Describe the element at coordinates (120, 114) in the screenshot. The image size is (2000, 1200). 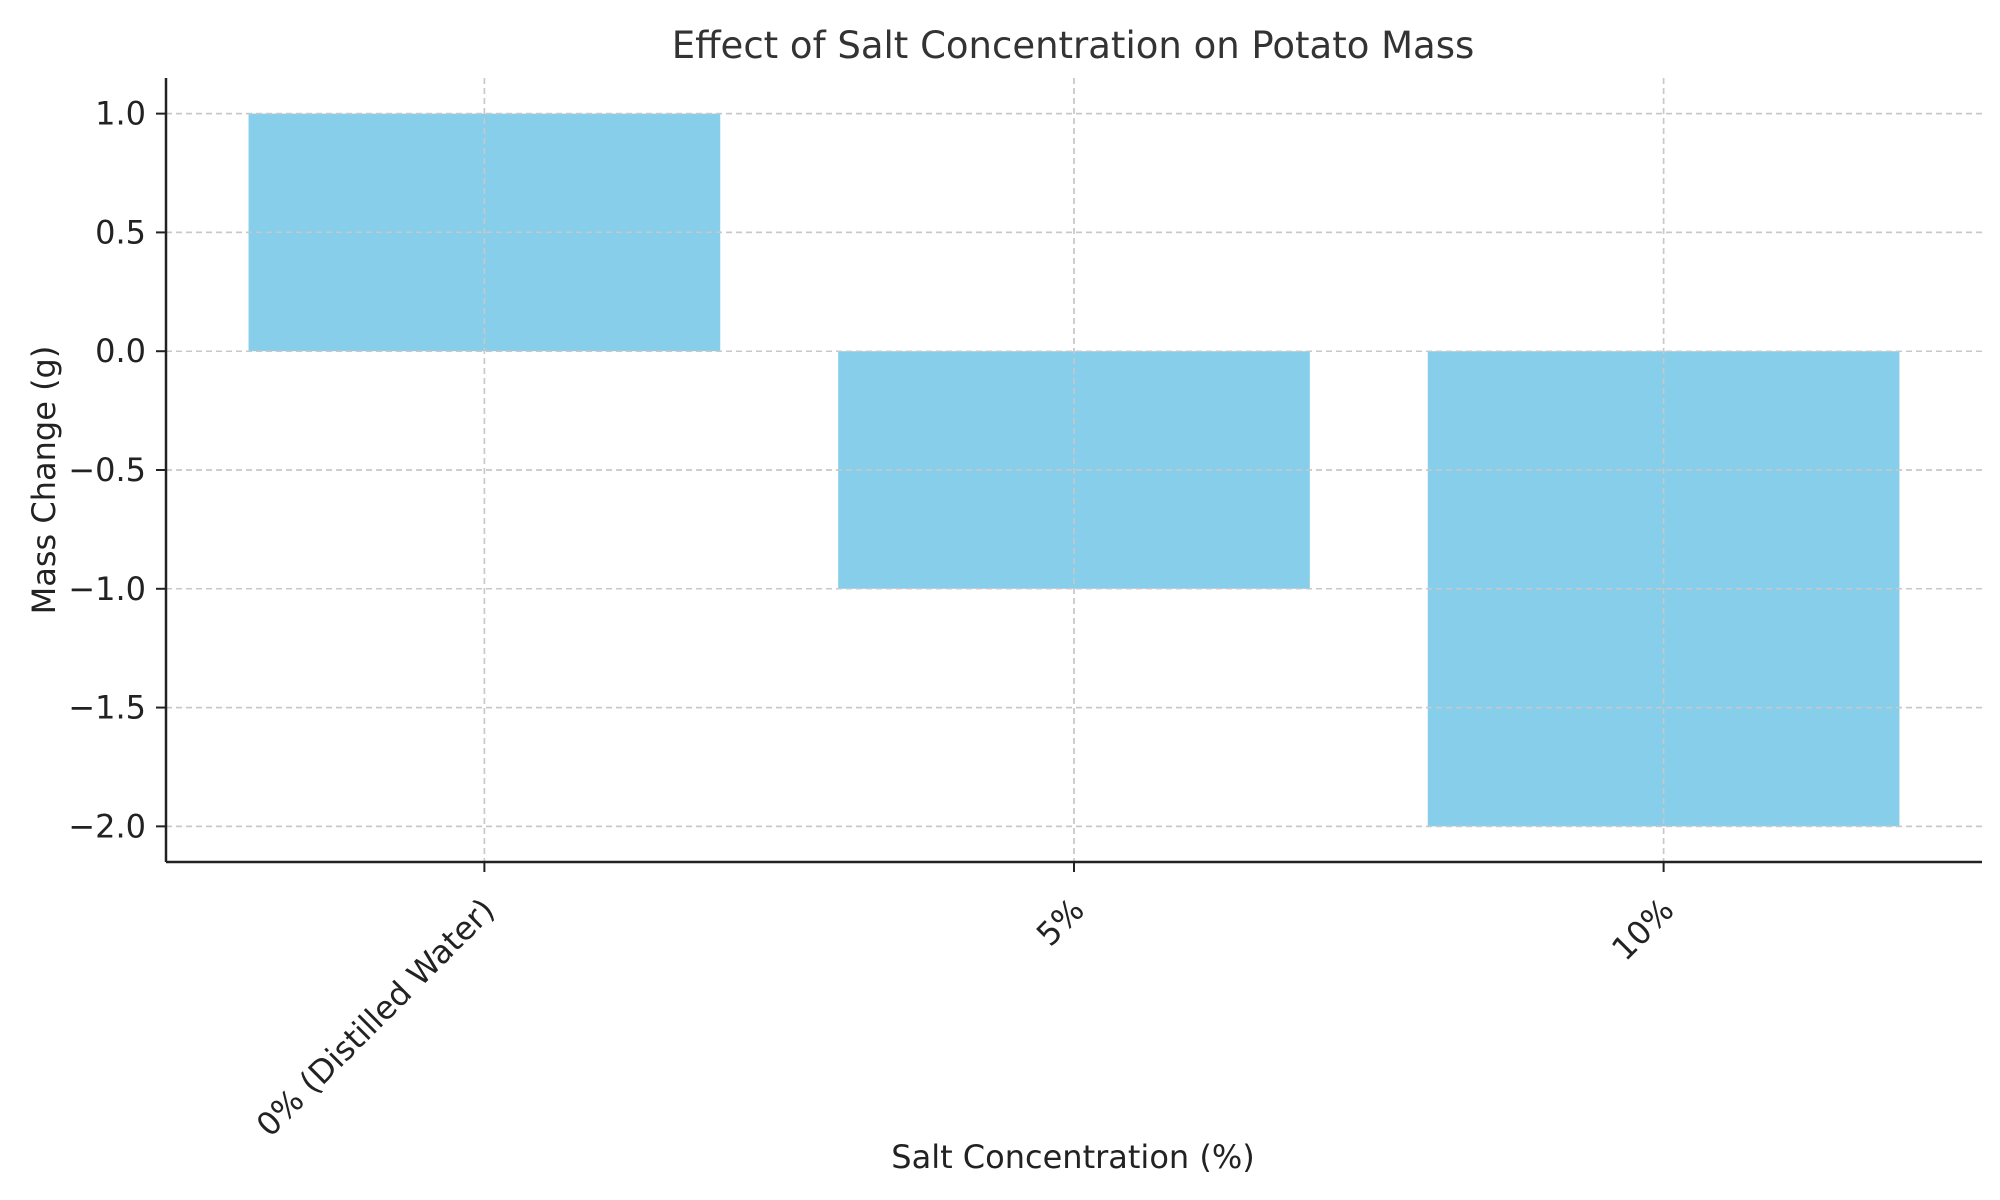
I see `y-tick-label: 1.0` at that location.